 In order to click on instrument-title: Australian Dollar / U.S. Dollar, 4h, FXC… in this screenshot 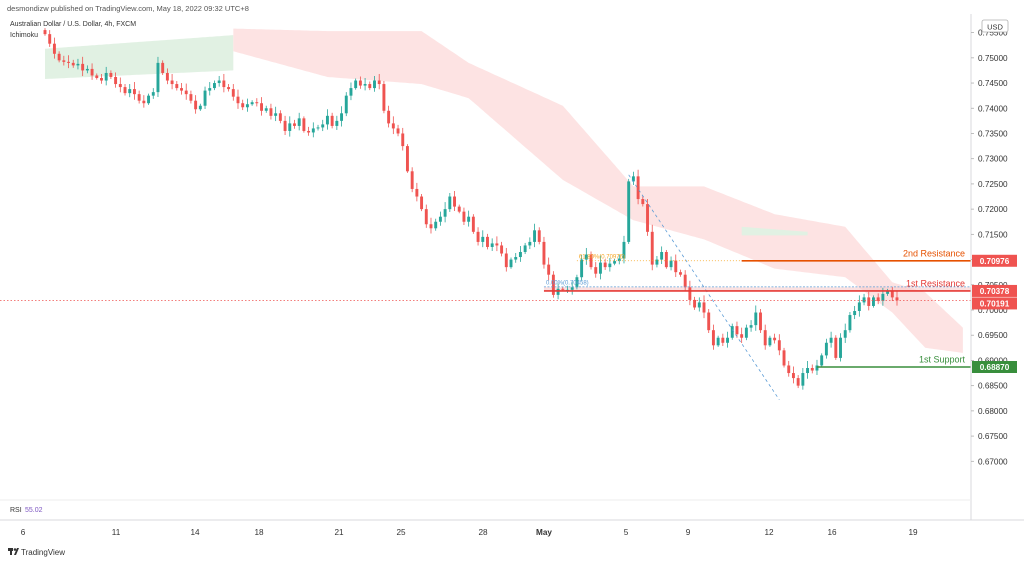, I will do `click(73, 24)`.